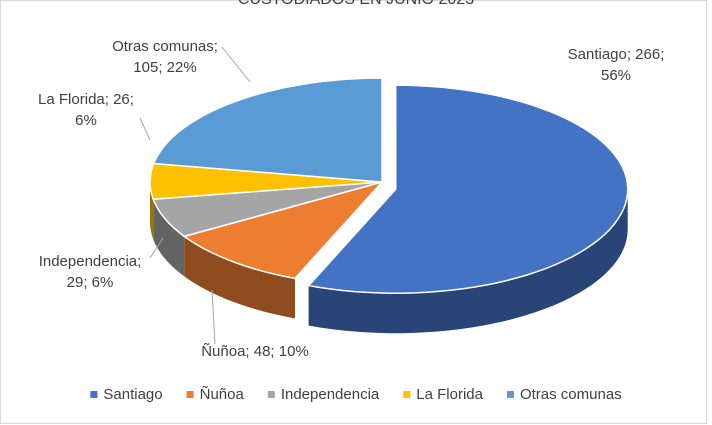  What do you see at coordinates (222, 394) in the screenshot?
I see `legend-label: Ñuñoa` at bounding box center [222, 394].